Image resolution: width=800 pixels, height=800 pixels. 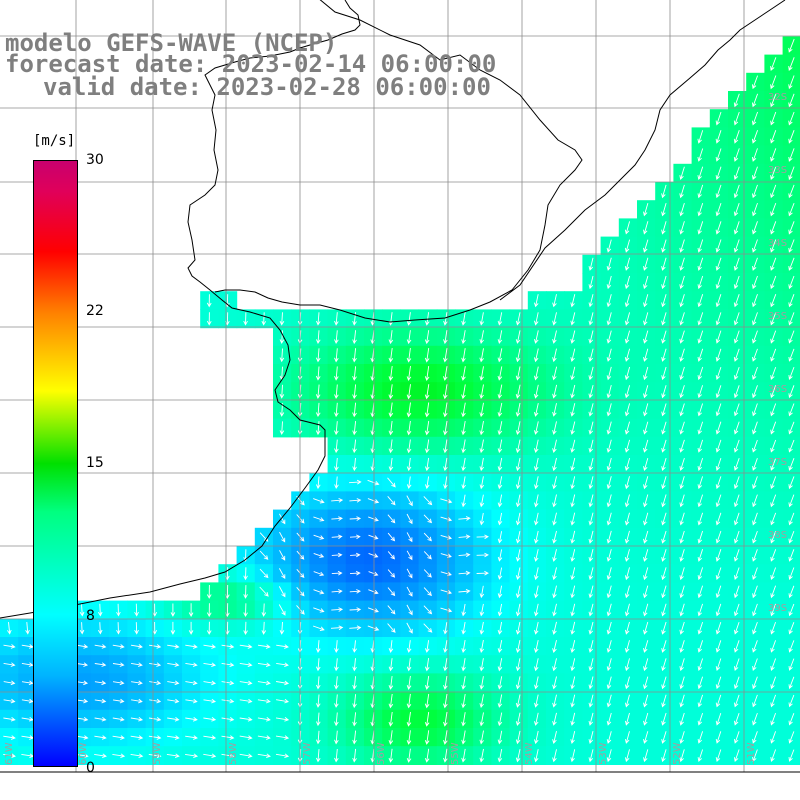 I want to click on longitude-label: 56W, so click(x=381, y=753).